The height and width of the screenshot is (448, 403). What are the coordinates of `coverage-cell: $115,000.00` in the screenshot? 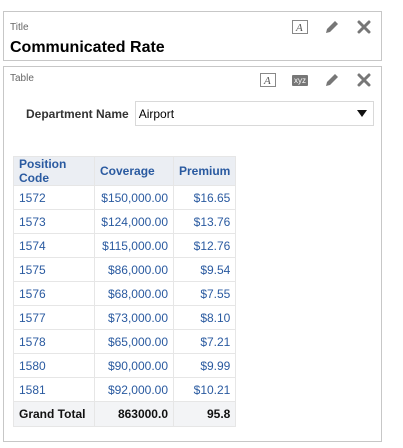 It's located at (134, 245).